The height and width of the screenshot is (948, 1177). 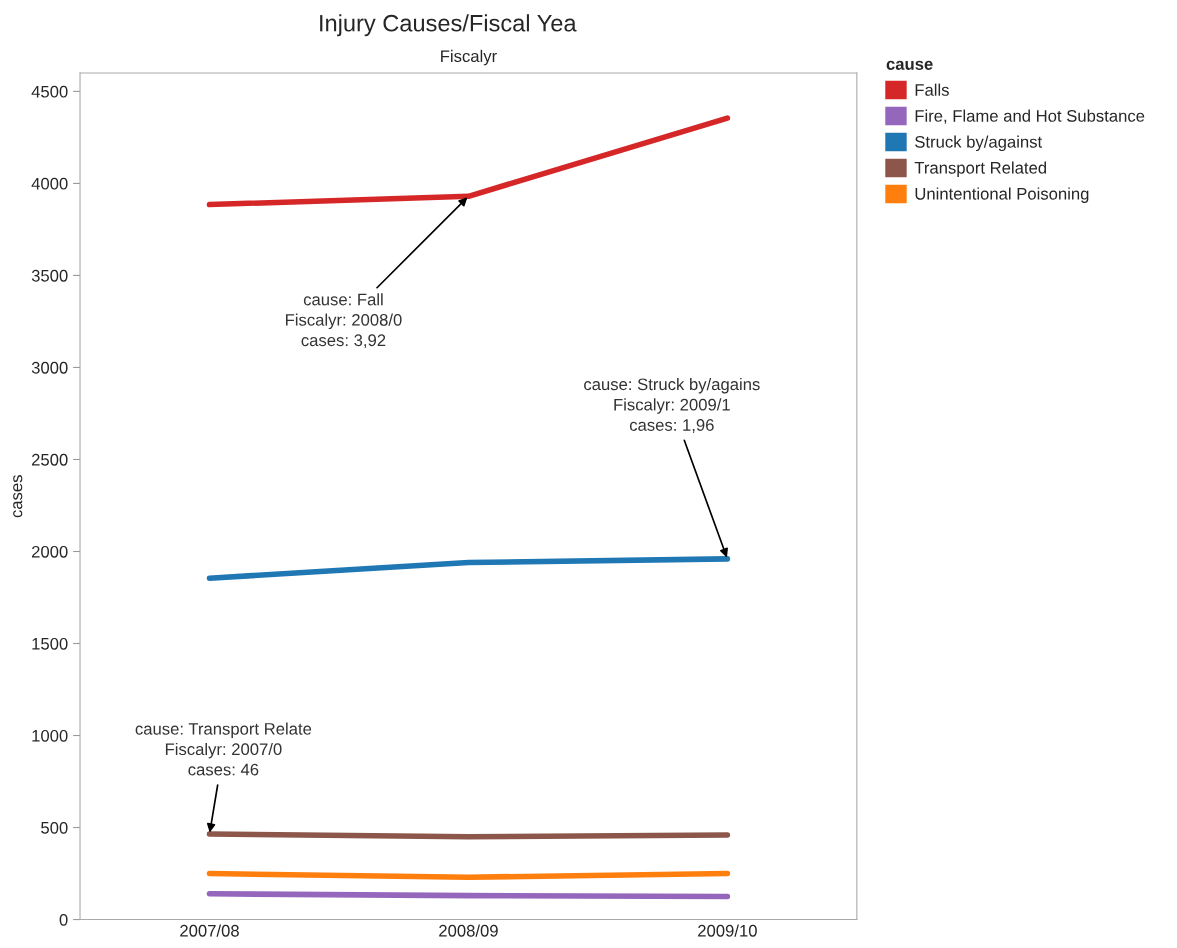 What do you see at coordinates (980, 169) in the screenshot?
I see `legend-label: Transport Related` at bounding box center [980, 169].